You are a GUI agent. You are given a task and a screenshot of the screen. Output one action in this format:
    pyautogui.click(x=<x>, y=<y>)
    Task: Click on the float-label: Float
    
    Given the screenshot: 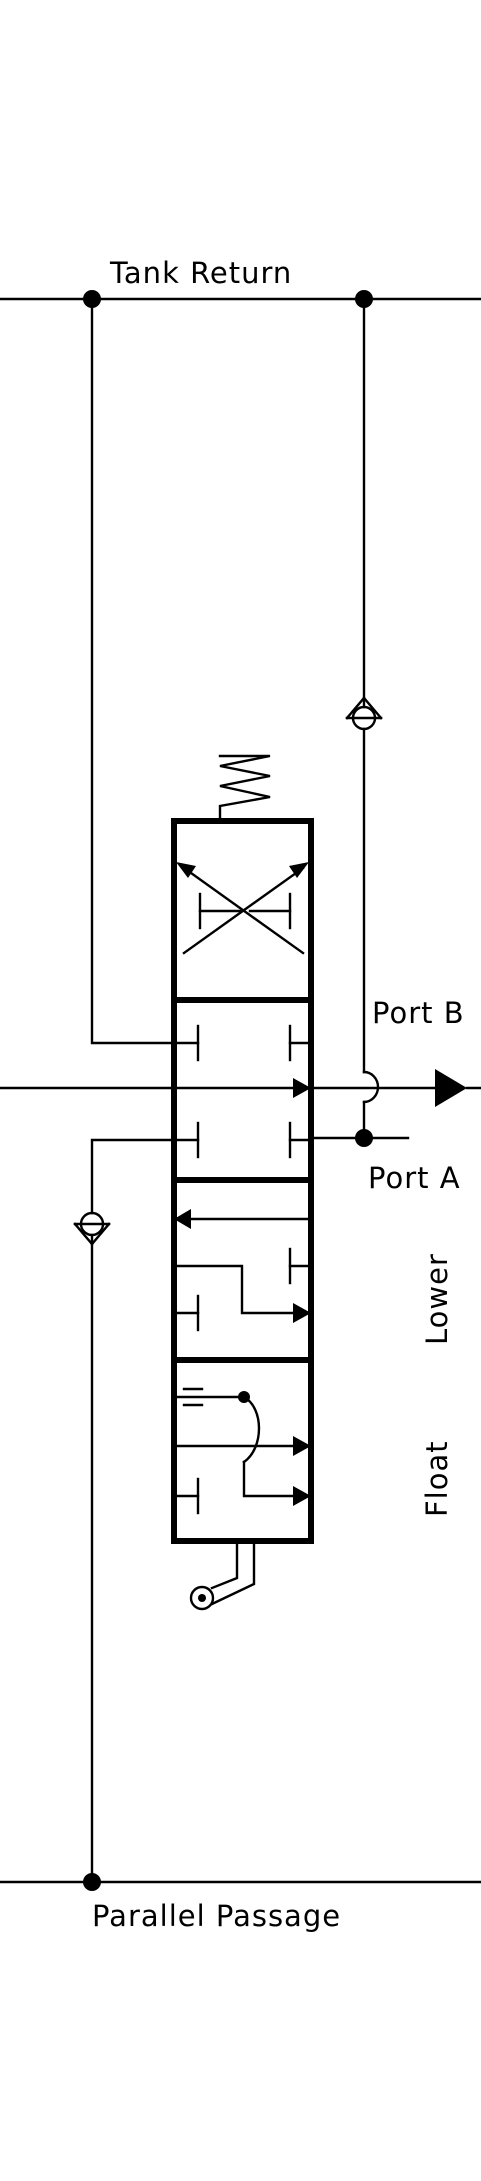 What is the action you would take?
    pyautogui.click(x=437, y=1478)
    